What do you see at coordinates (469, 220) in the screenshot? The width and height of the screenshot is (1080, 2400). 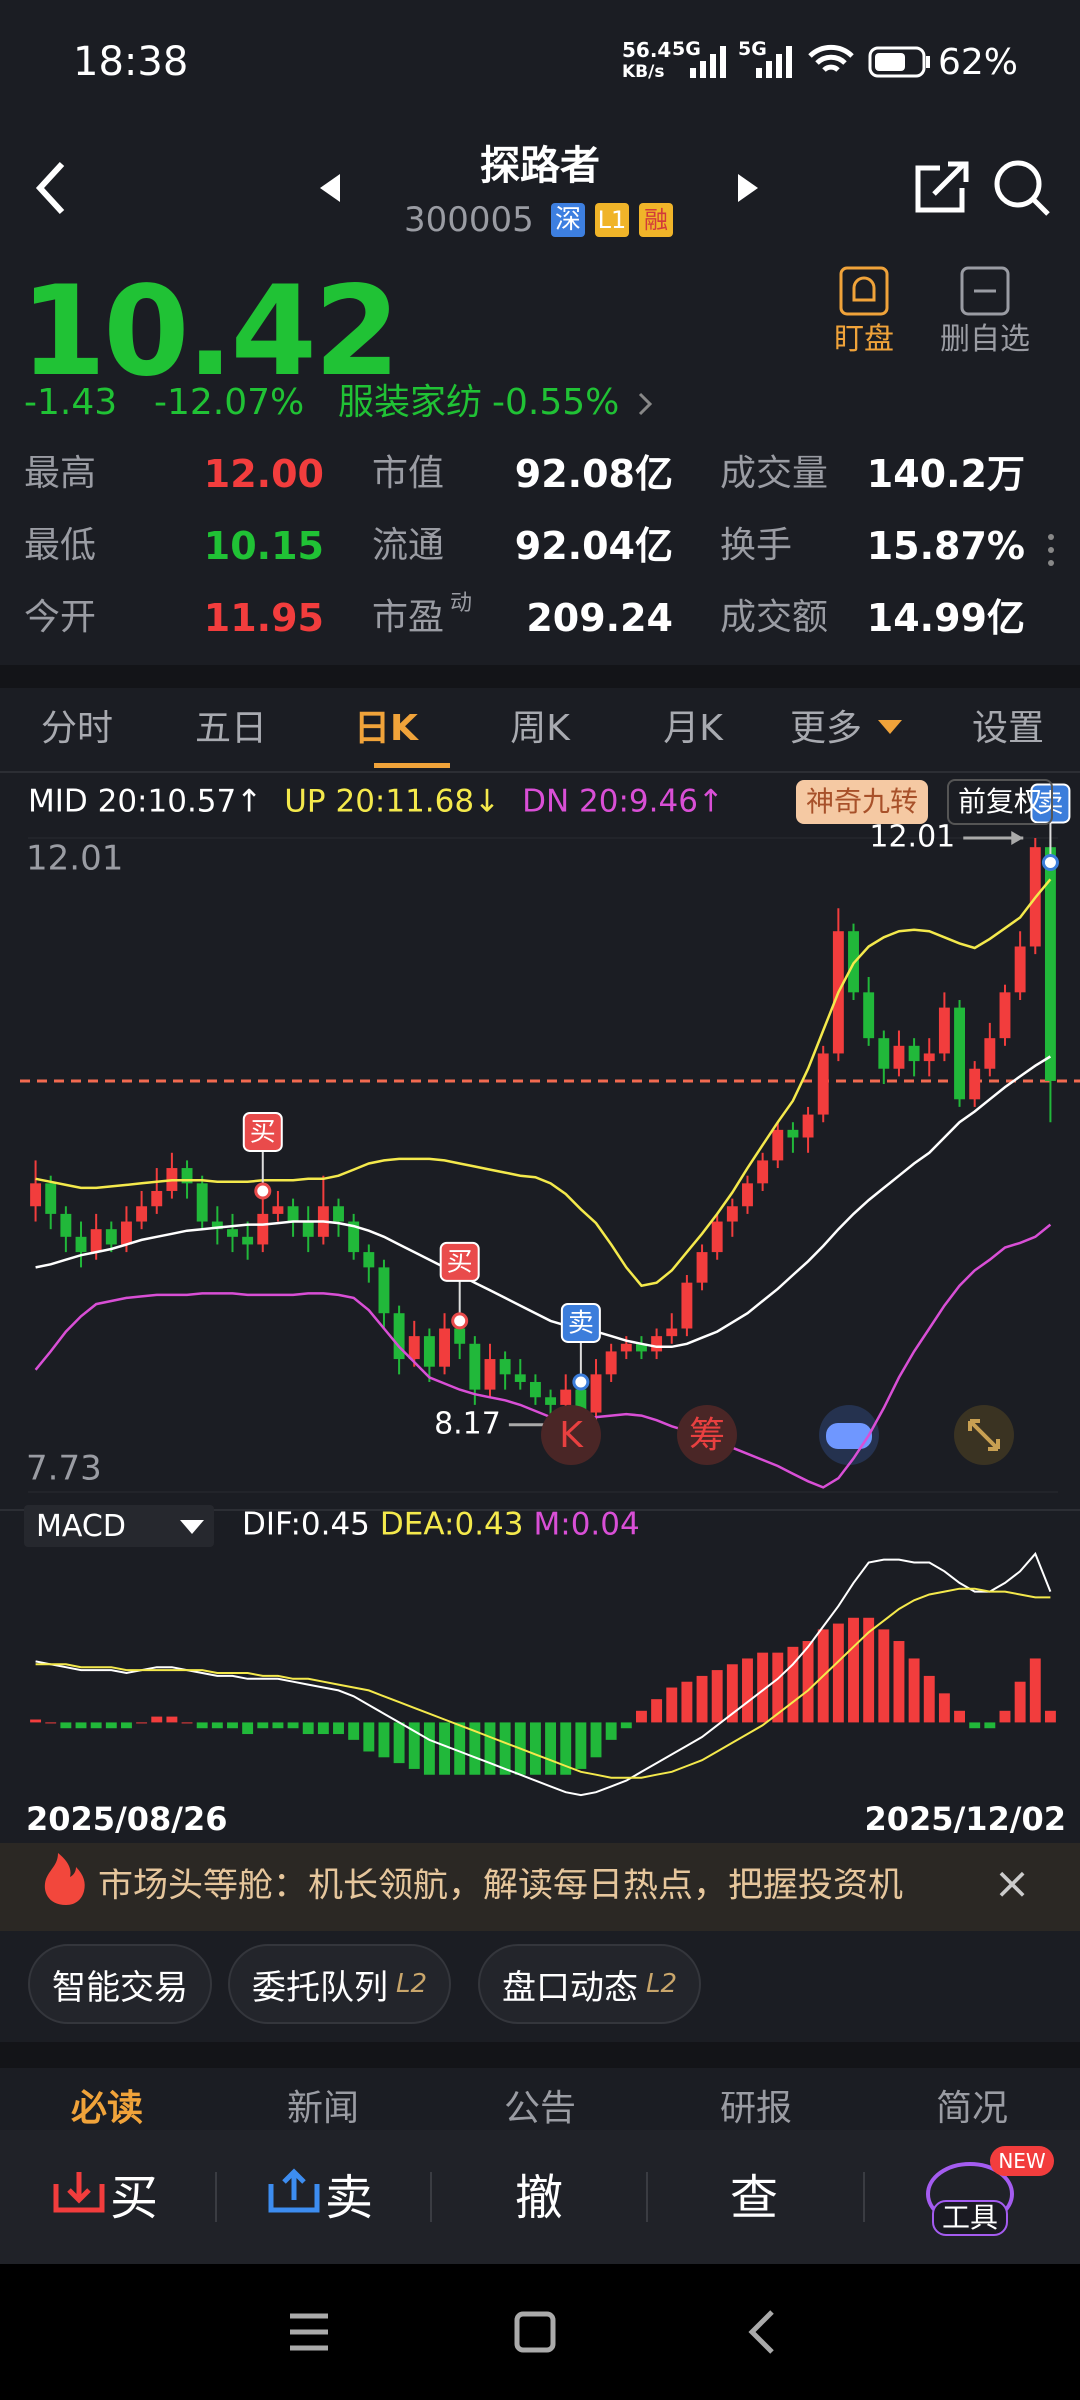 I see `stock-code: 300005` at bounding box center [469, 220].